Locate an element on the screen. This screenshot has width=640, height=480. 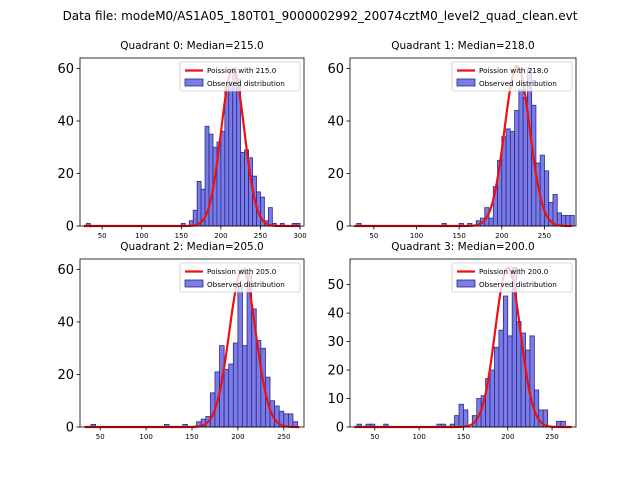
q3-x-tick-label: 200 is located at coordinates (507, 437).